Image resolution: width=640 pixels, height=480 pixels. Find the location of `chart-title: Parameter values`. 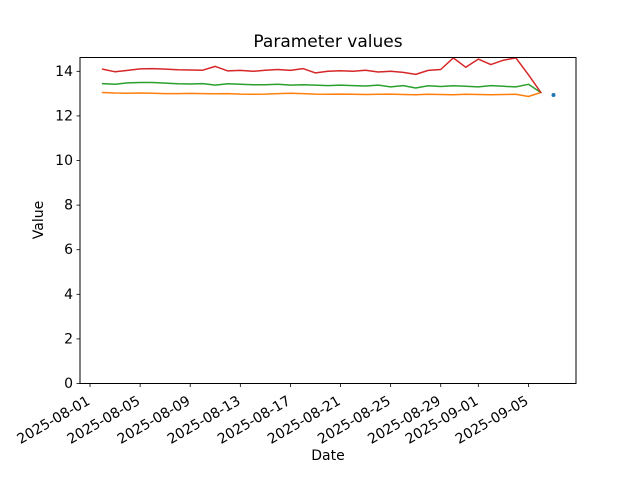

chart-title: Parameter values is located at coordinates (328, 42).